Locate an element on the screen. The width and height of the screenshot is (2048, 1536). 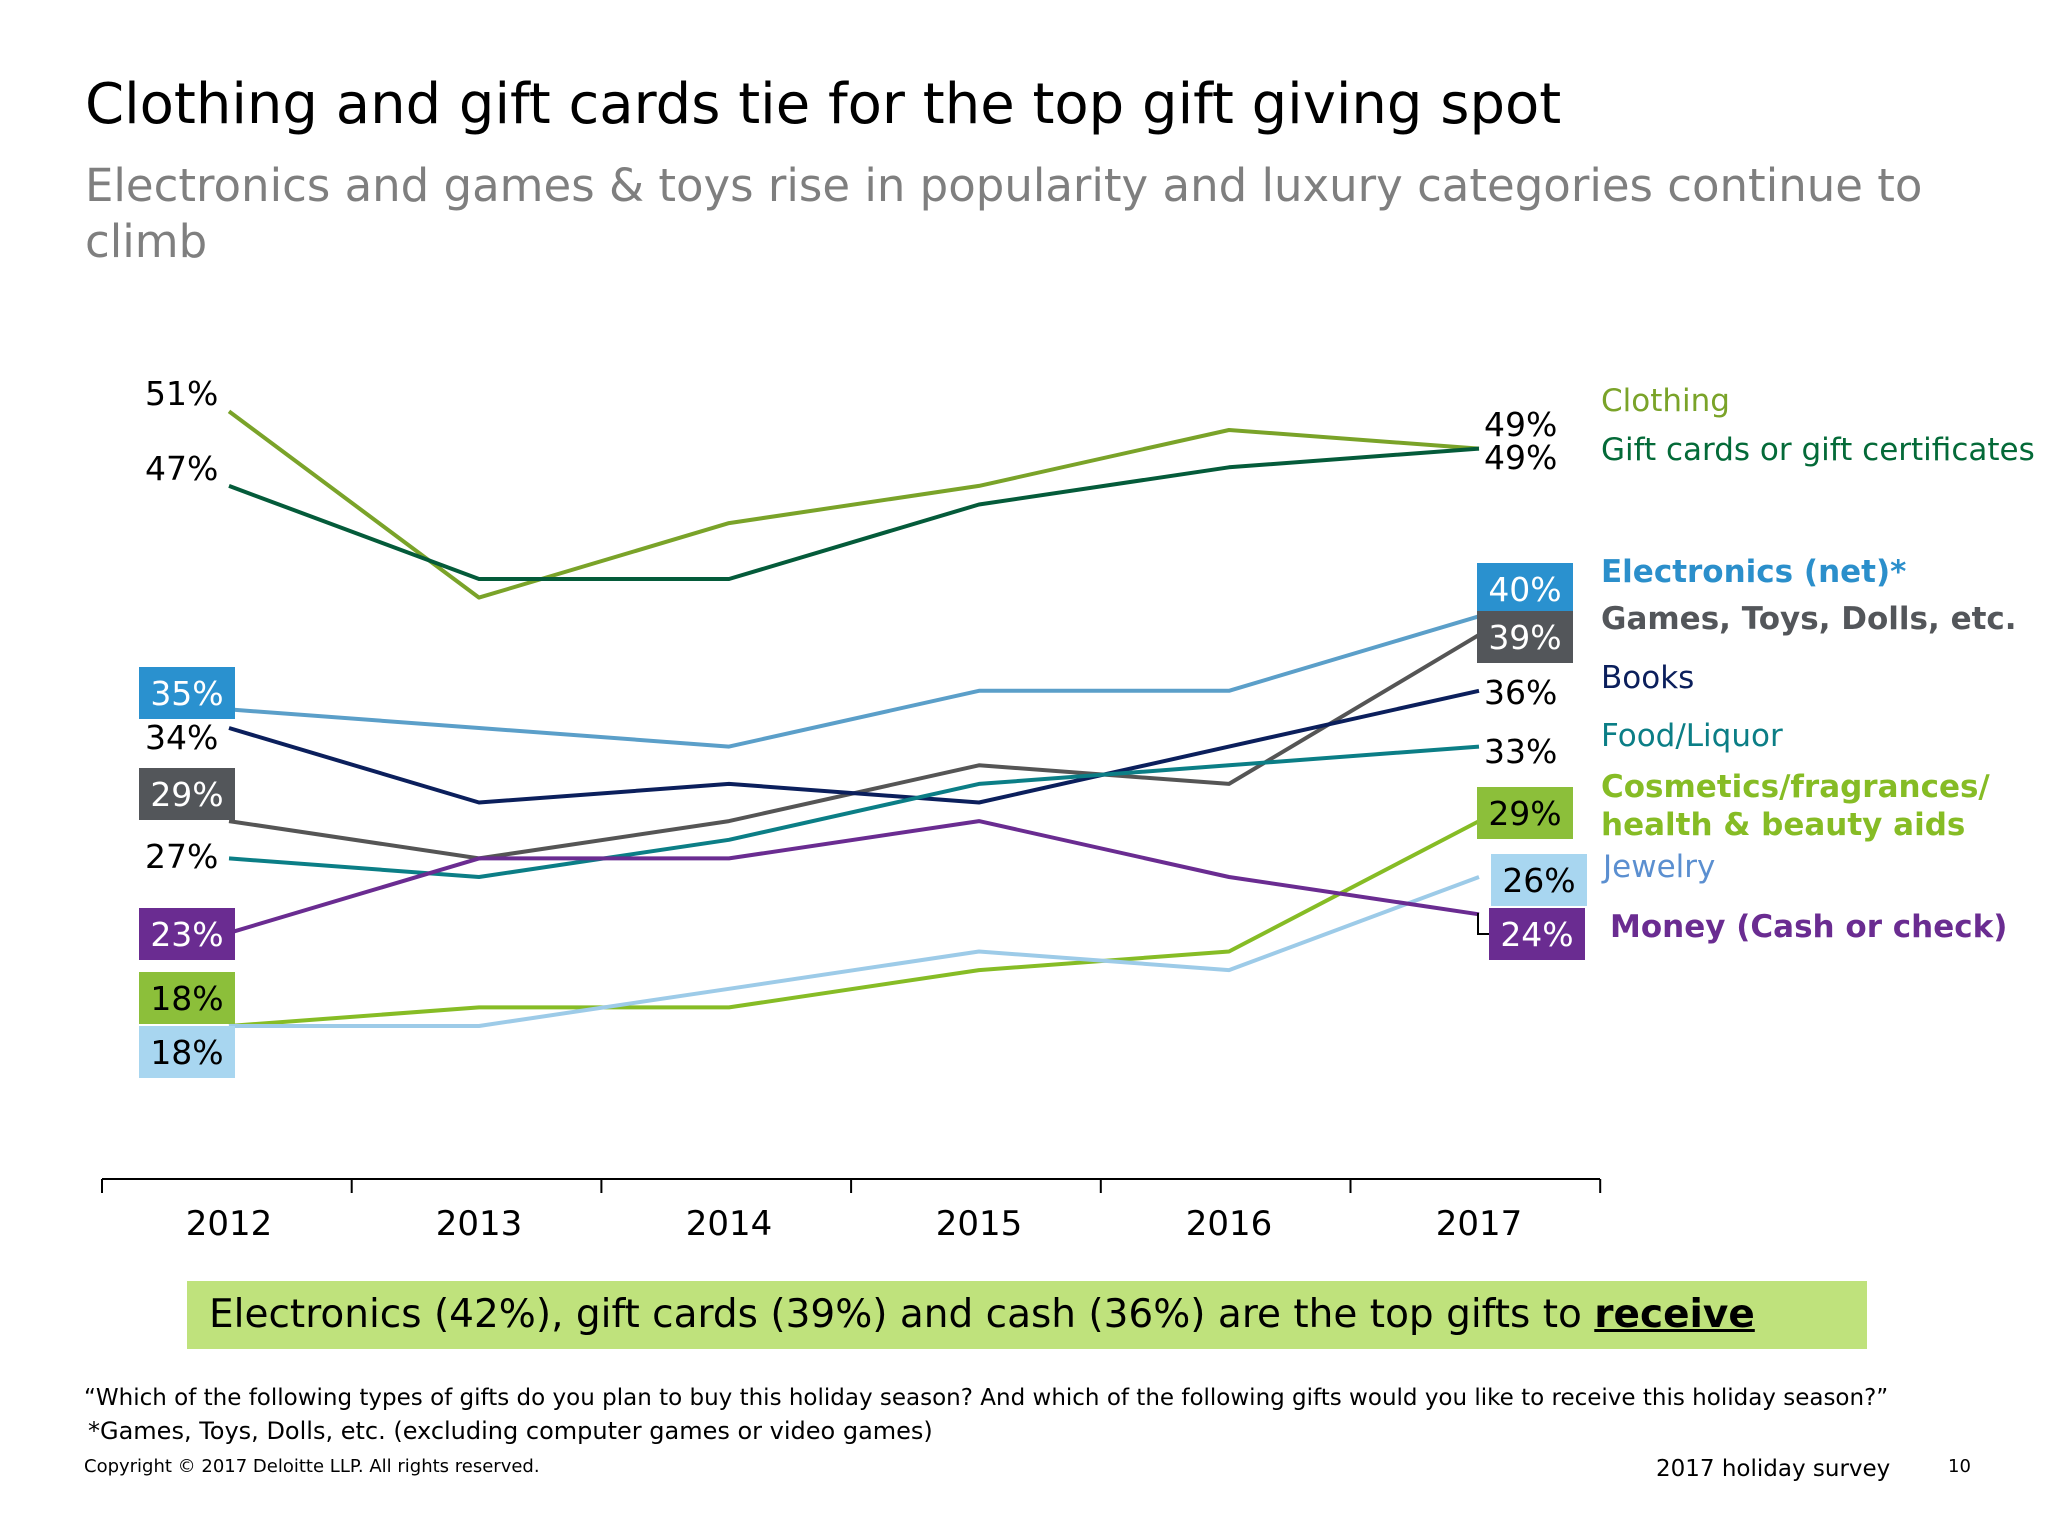
end-label-electronics-net: 40% is located at coordinates (1524, 589).